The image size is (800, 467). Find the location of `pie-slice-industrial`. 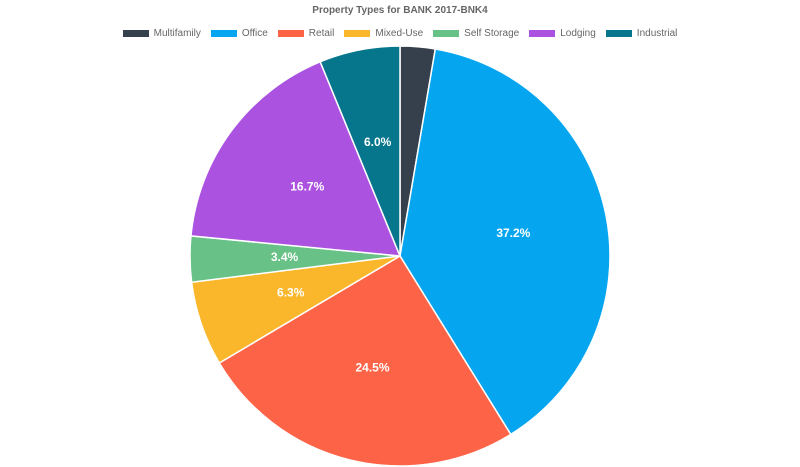

pie-slice-industrial is located at coordinates (360, 151).